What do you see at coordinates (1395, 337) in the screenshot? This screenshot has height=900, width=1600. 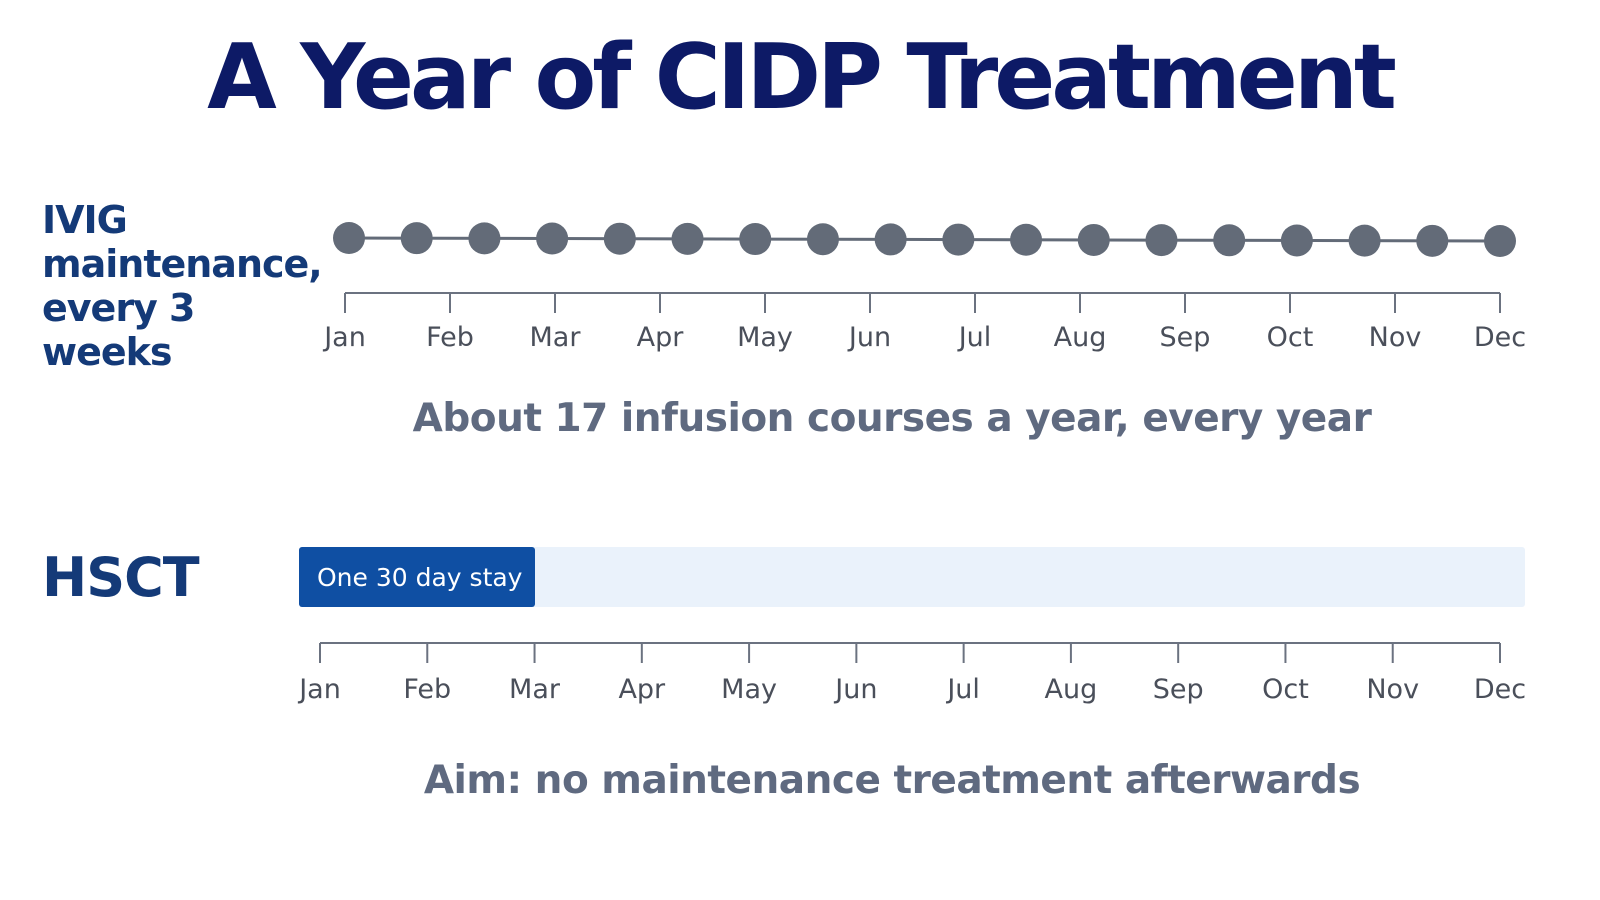 I see `ivig-tick-label-nov: Nov` at bounding box center [1395, 337].